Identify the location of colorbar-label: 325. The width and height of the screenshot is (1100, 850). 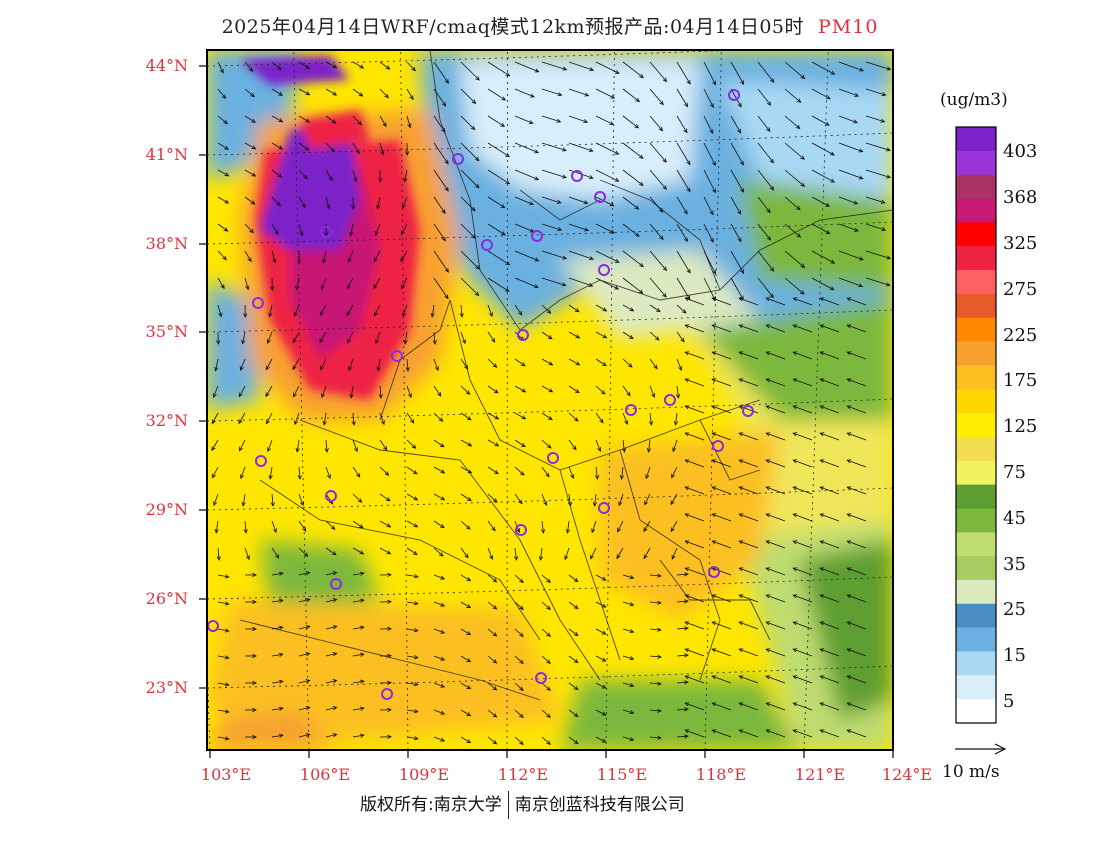
(1020, 243).